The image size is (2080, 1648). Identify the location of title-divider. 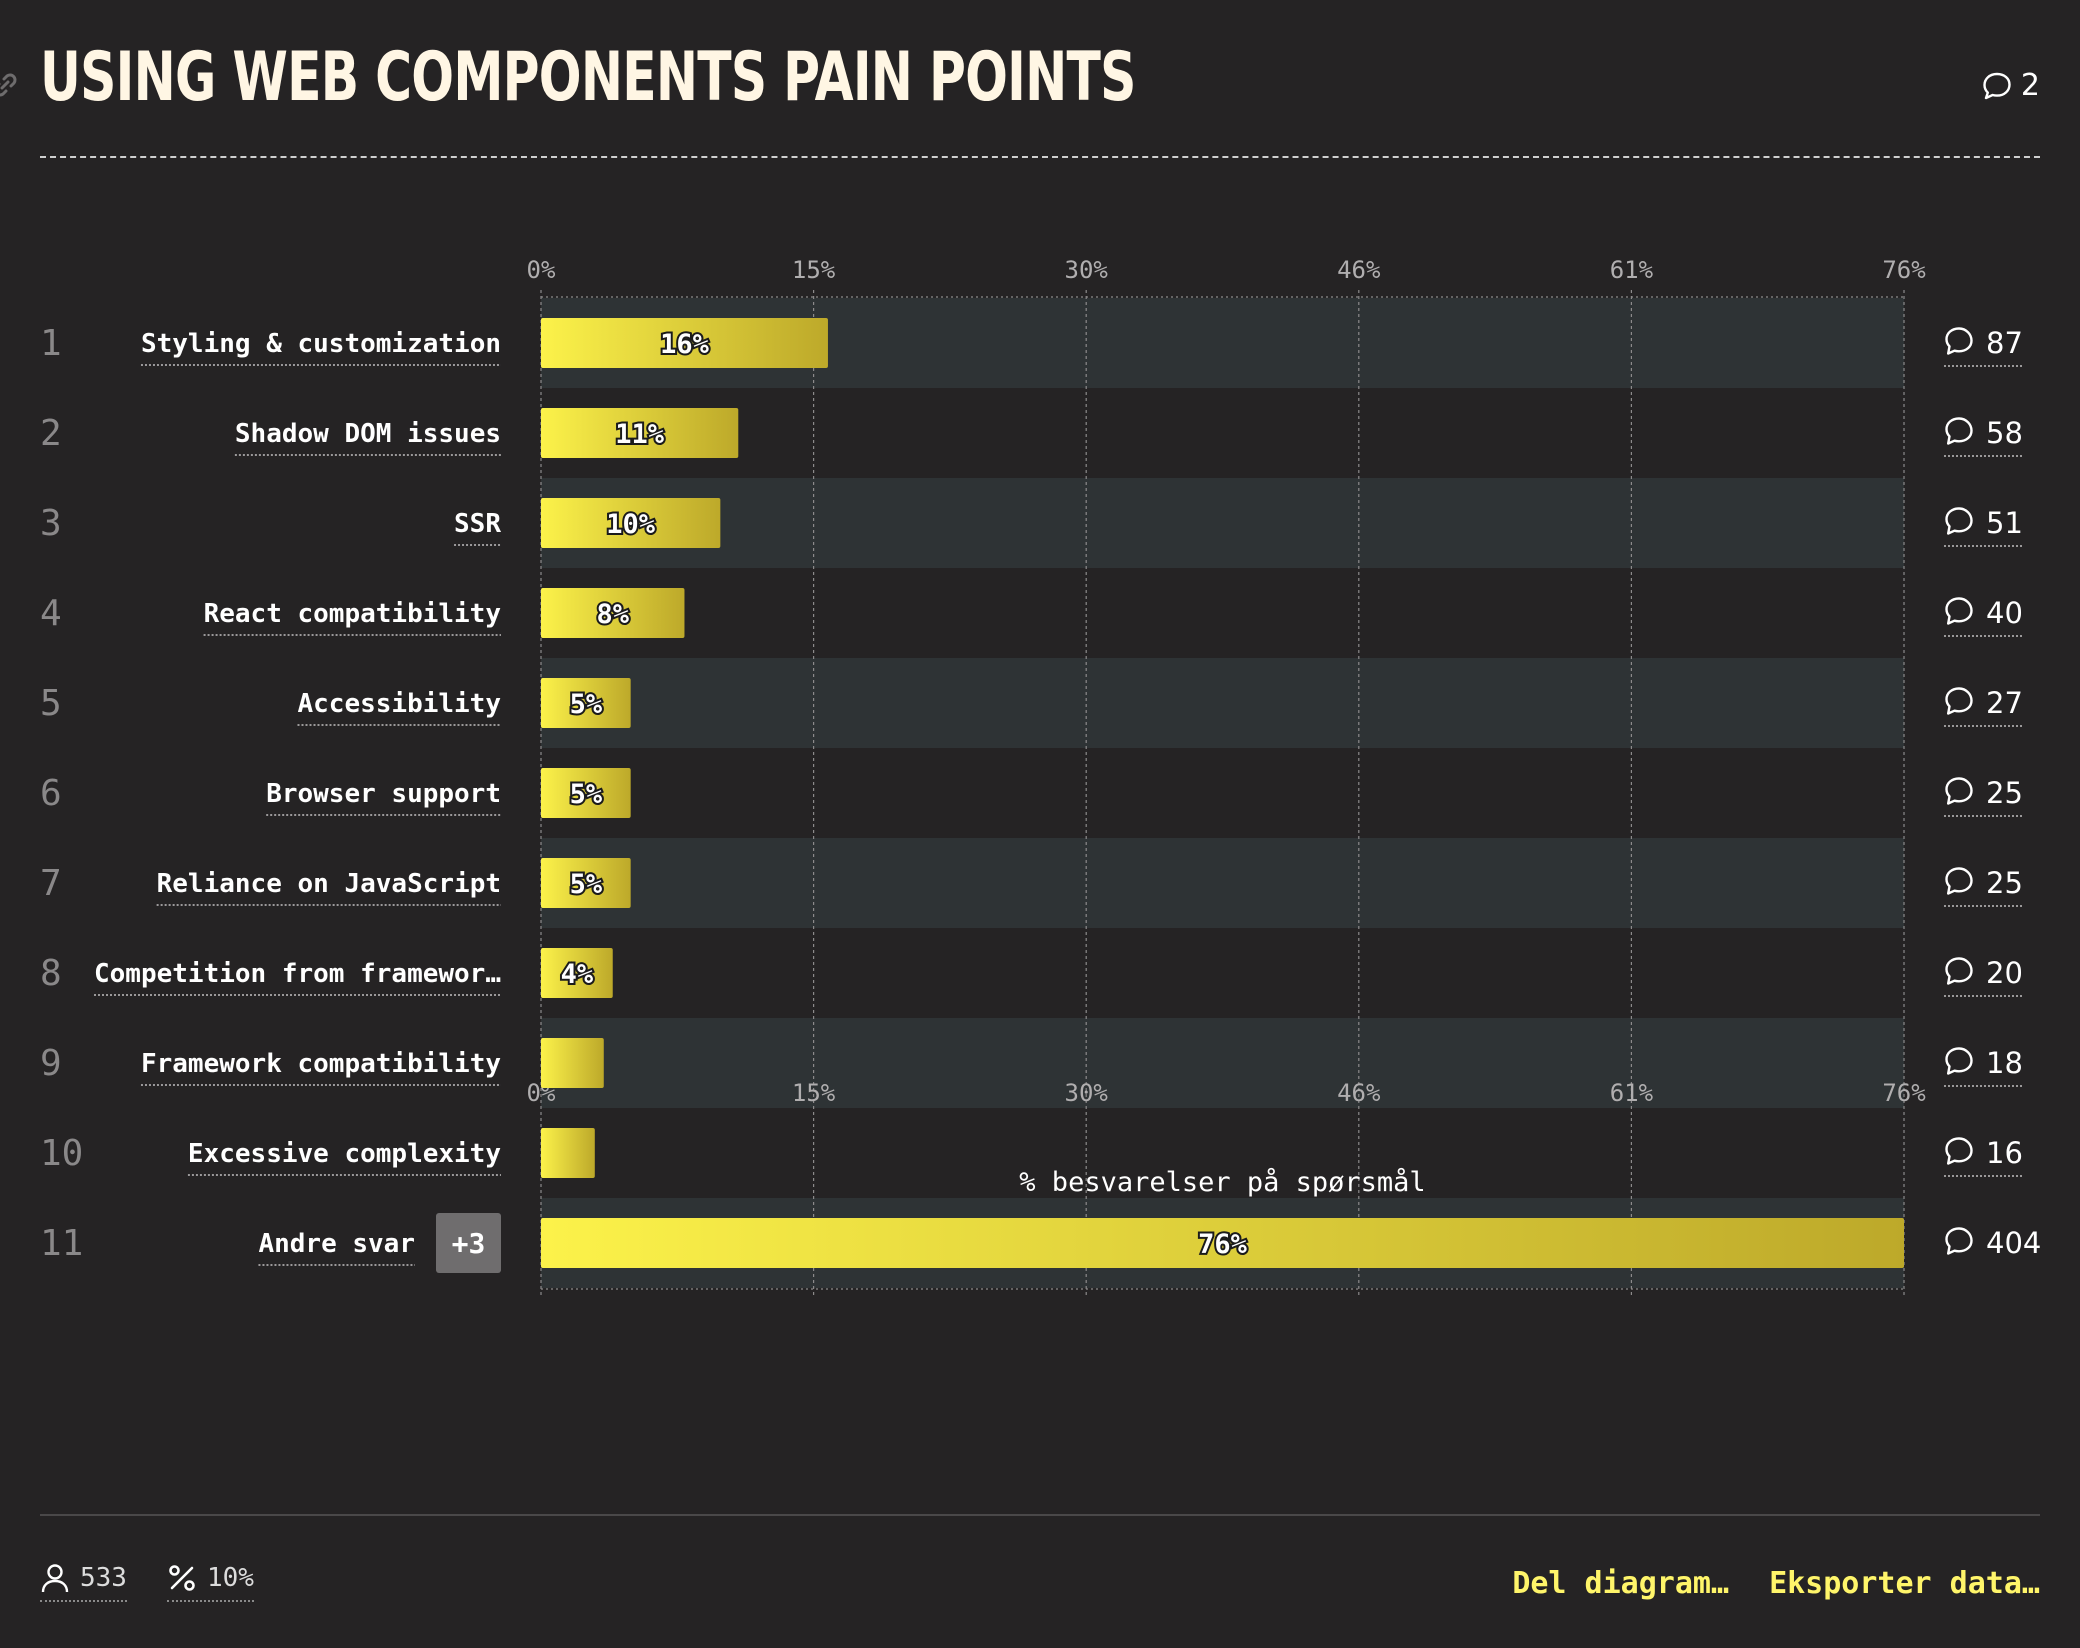
(1040, 157).